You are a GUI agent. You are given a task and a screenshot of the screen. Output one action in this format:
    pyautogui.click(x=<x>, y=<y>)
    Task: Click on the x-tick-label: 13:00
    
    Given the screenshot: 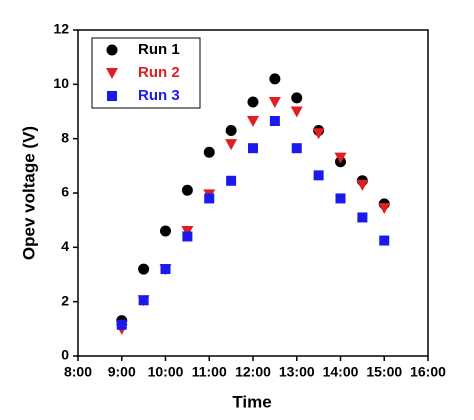 What is the action you would take?
    pyautogui.click(x=297, y=372)
    